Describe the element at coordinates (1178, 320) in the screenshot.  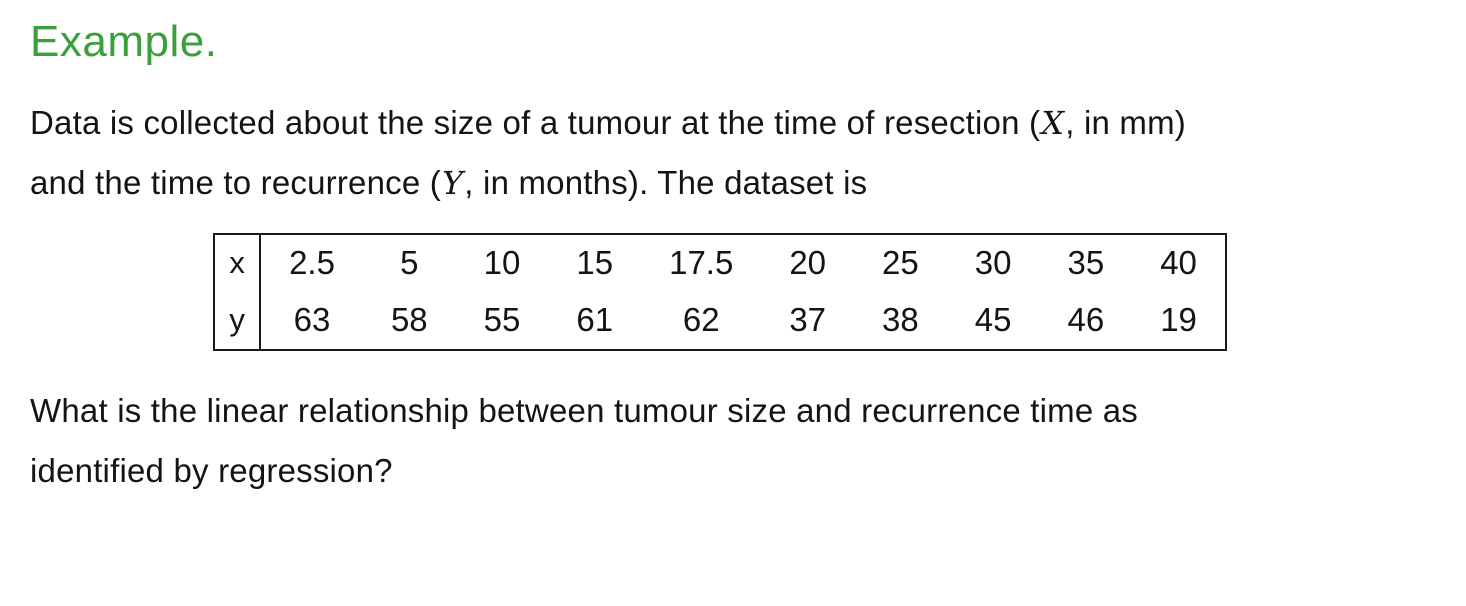
I see `table-cell: 19` at that location.